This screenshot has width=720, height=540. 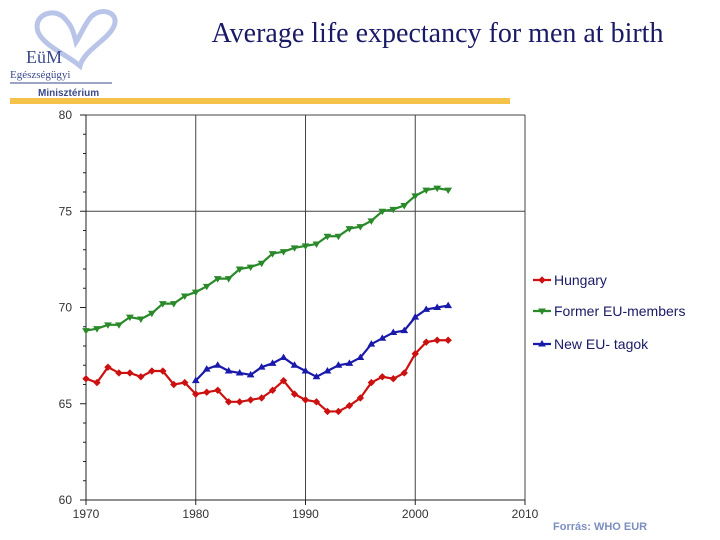 What do you see at coordinates (619, 311) in the screenshot?
I see `legend-label: Former EU-members` at bounding box center [619, 311].